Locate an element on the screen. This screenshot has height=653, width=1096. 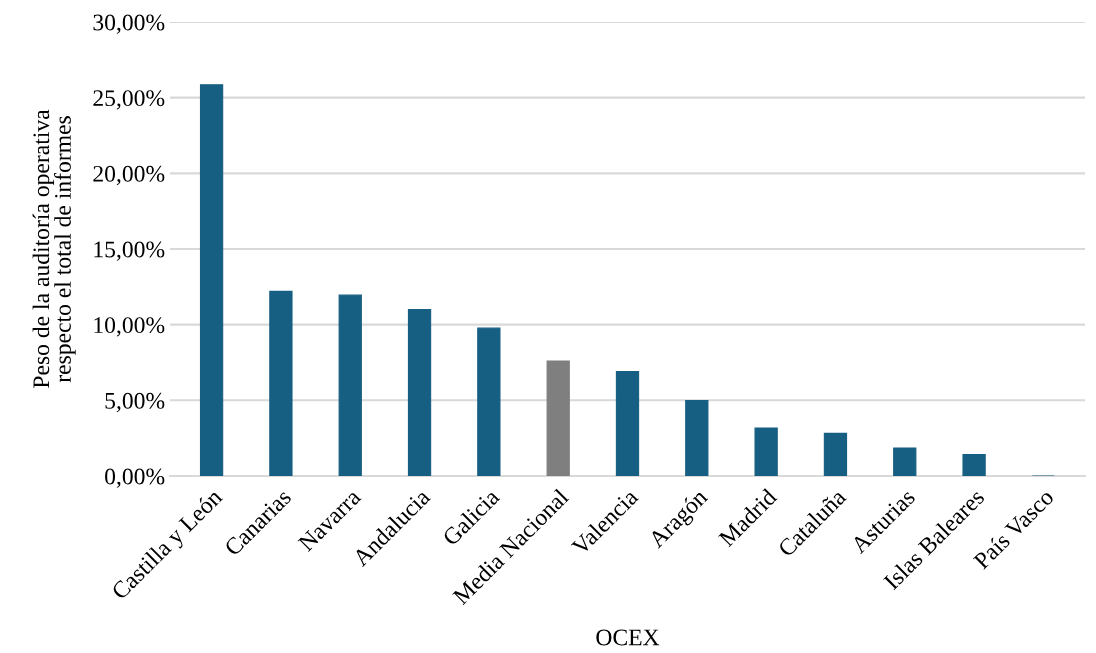
y-tick-label: 5,00% is located at coordinates (135, 402).